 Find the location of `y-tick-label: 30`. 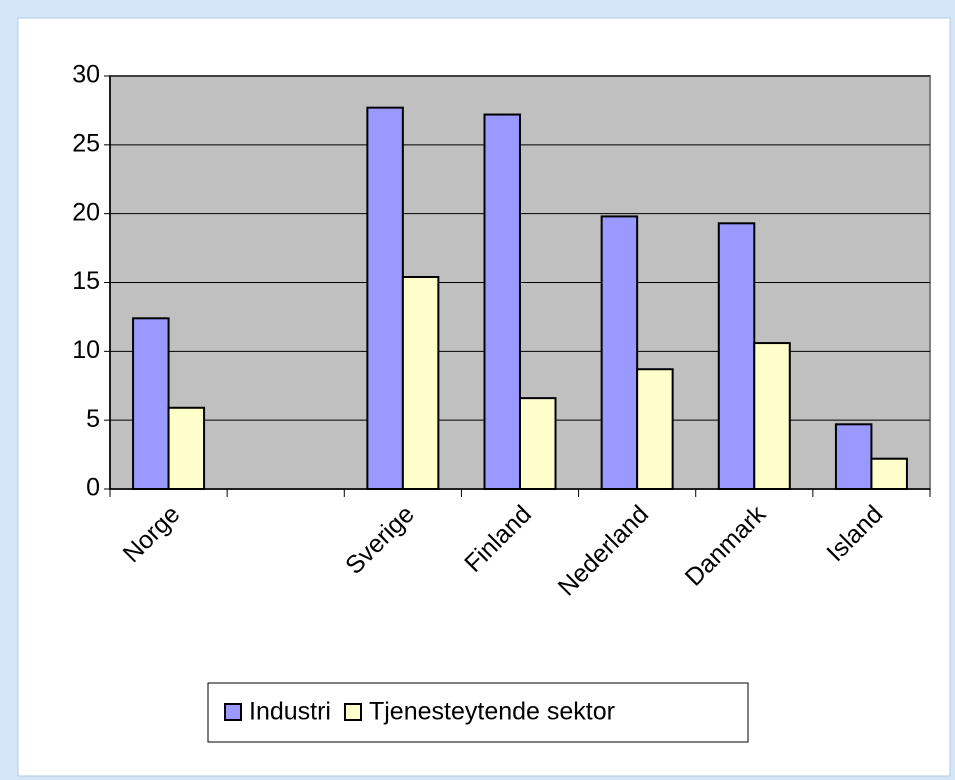

y-tick-label: 30 is located at coordinates (86, 75).